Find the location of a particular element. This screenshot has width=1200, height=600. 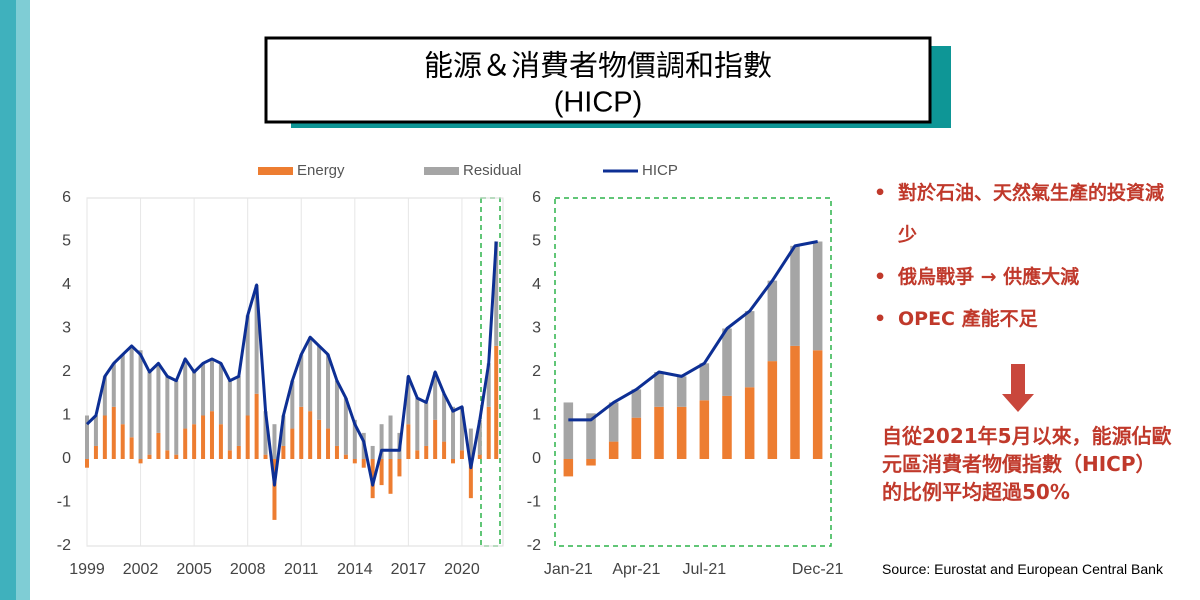

x-tick-label: Apr-21 is located at coordinates (636, 569).